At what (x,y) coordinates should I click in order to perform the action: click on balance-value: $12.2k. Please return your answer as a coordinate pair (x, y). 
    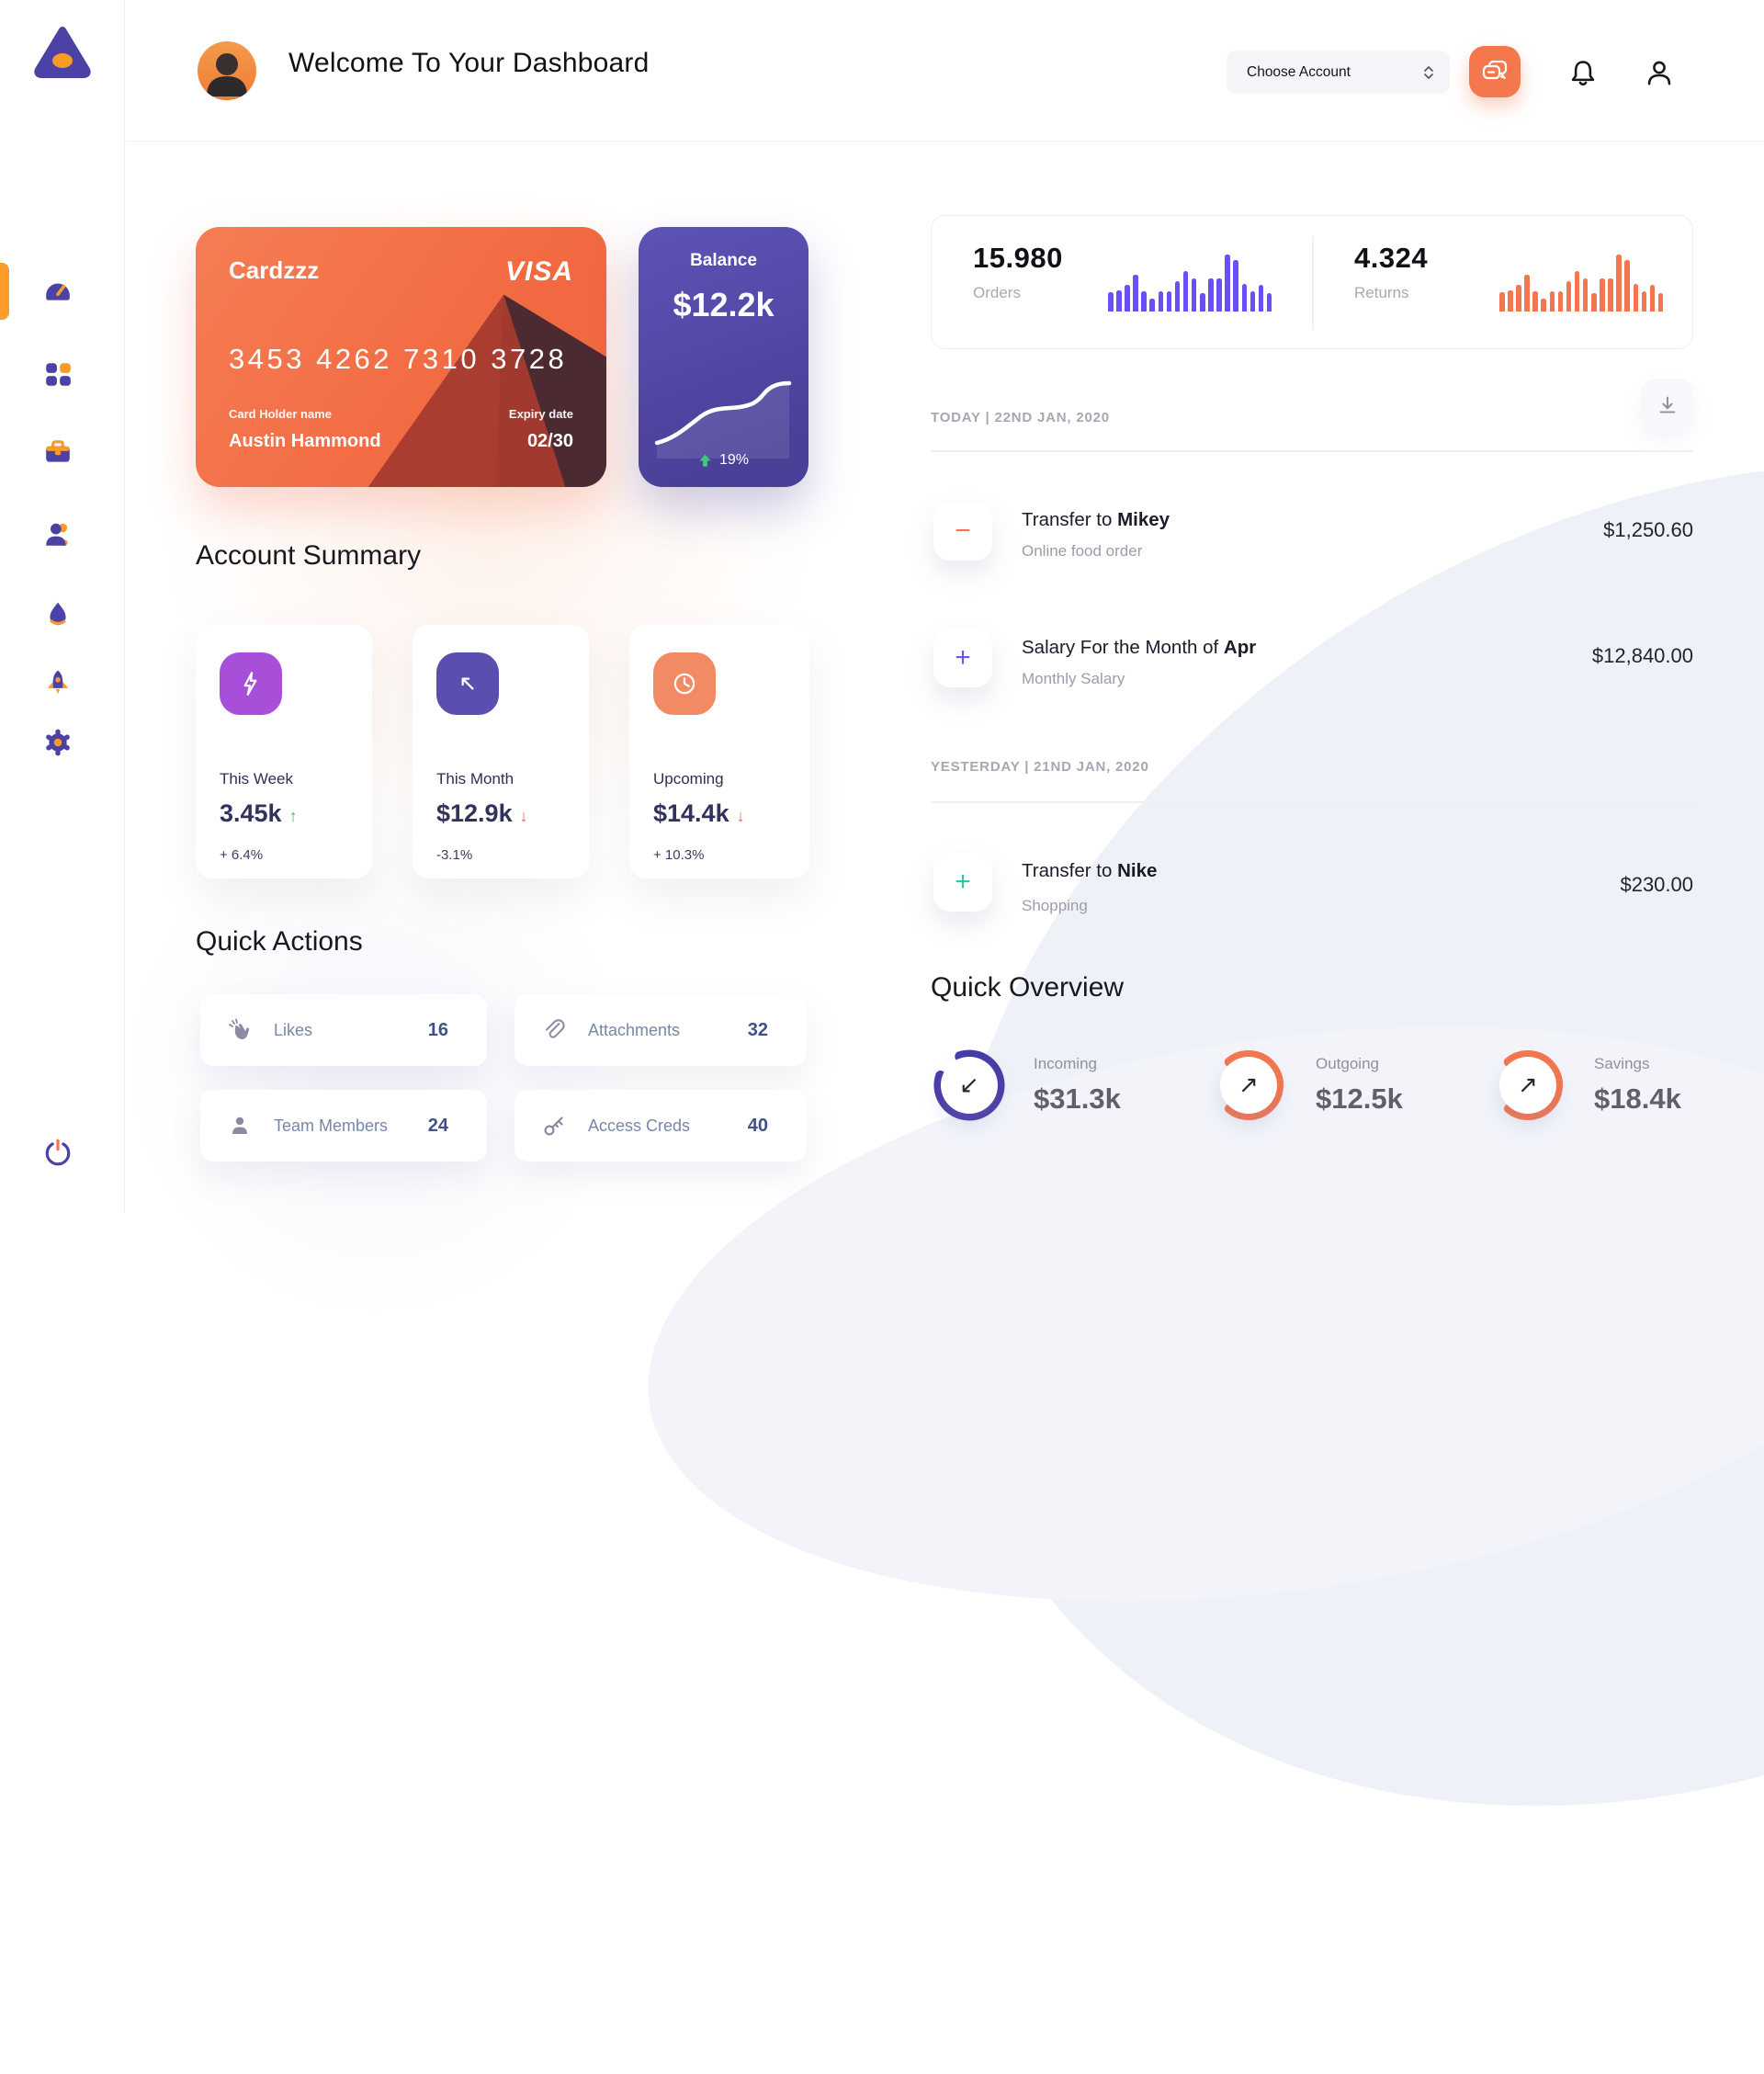
    Looking at the image, I should click on (724, 304).